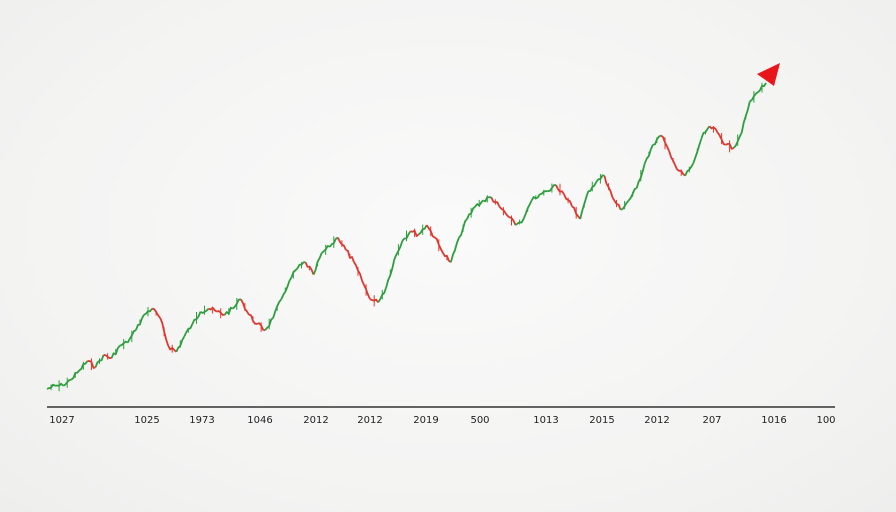 This screenshot has height=512, width=896. I want to click on x-tick-label: 100, so click(825, 420).